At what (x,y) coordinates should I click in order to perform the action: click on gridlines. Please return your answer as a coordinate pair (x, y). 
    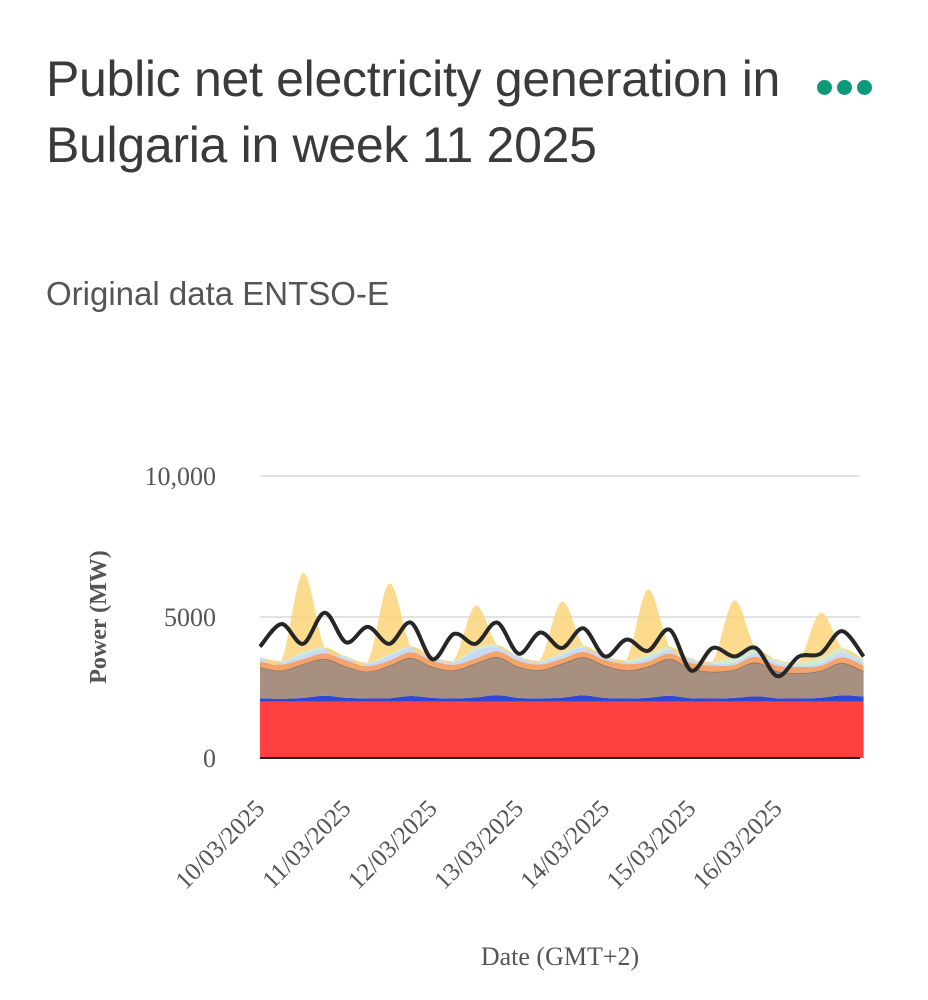
    Looking at the image, I should click on (560, 546).